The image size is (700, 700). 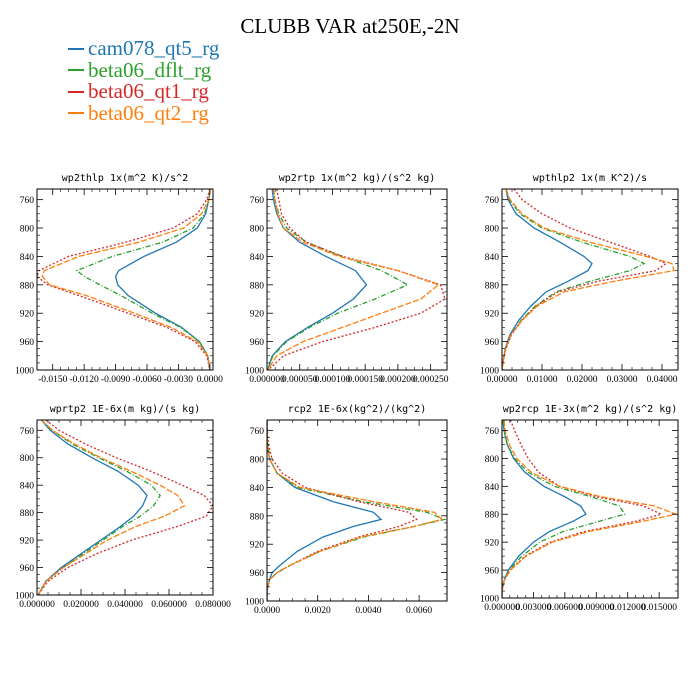 I want to click on x-tick-label: 0.012000, so click(x=628, y=608).